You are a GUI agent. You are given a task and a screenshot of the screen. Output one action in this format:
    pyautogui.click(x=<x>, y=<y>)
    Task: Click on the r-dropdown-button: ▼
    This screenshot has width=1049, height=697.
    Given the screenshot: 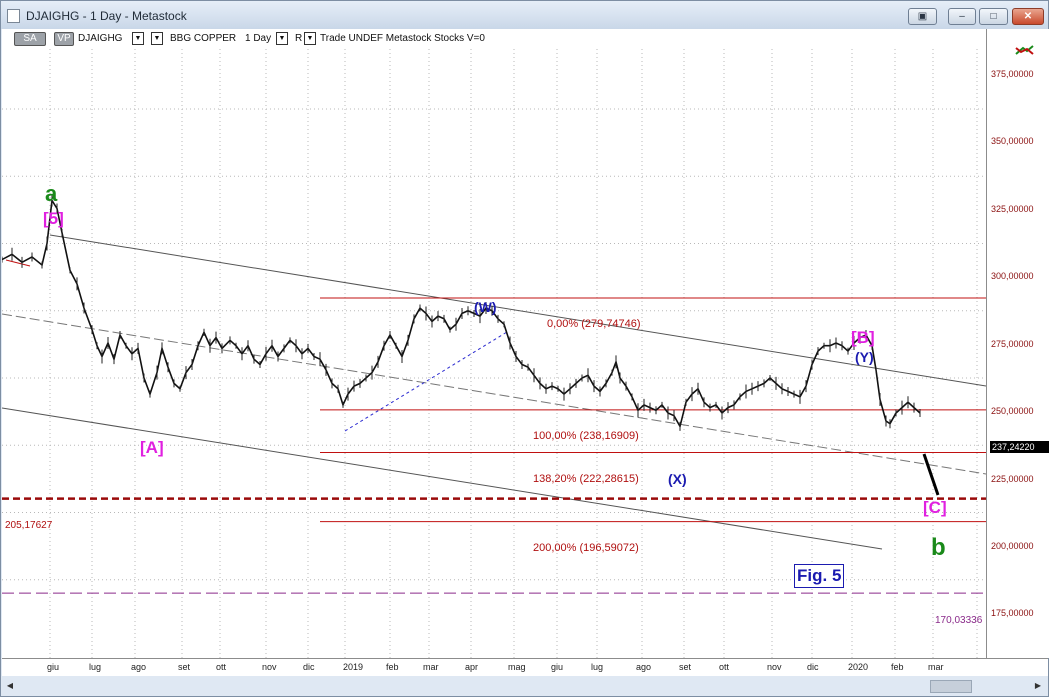 What is the action you would take?
    pyautogui.click(x=310, y=38)
    